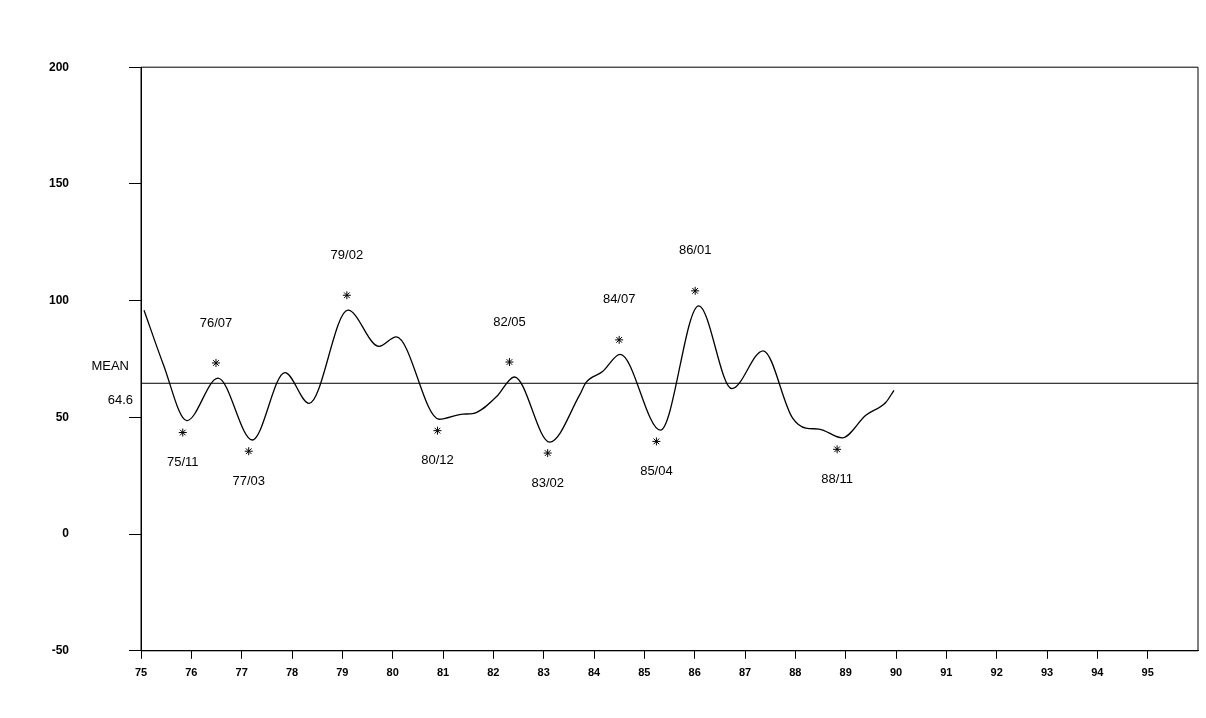  What do you see at coordinates (60, 650) in the screenshot?
I see `y-tick-label: -50` at bounding box center [60, 650].